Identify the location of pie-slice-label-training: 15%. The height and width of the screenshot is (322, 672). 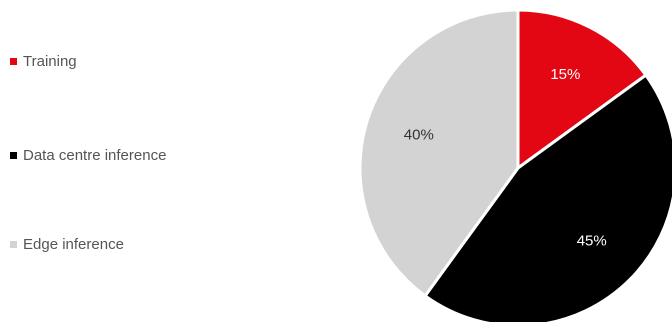
(565, 74).